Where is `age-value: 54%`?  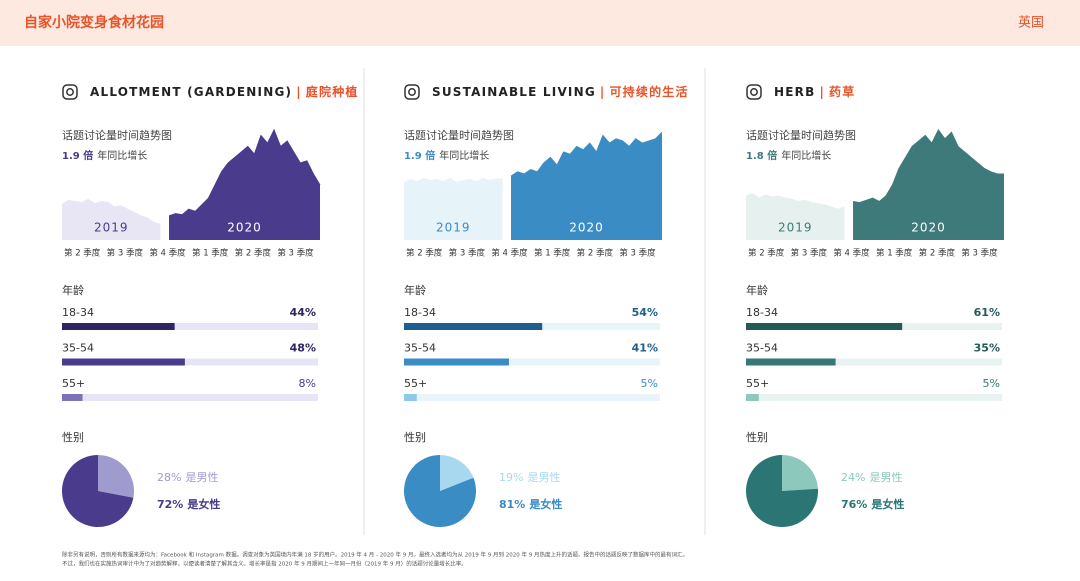 age-value: 54% is located at coordinates (645, 312).